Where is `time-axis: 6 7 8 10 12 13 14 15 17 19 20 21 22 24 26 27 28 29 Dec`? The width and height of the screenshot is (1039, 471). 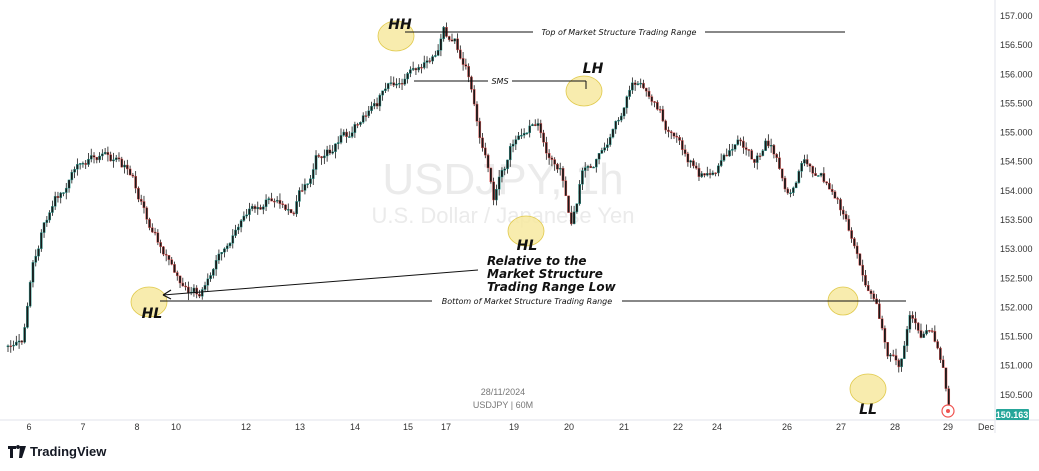
time-axis: 6 7 8 10 12 13 14 15 17 19 20 21 22 24 26 27 28 29 Dec is located at coordinates (510, 427).